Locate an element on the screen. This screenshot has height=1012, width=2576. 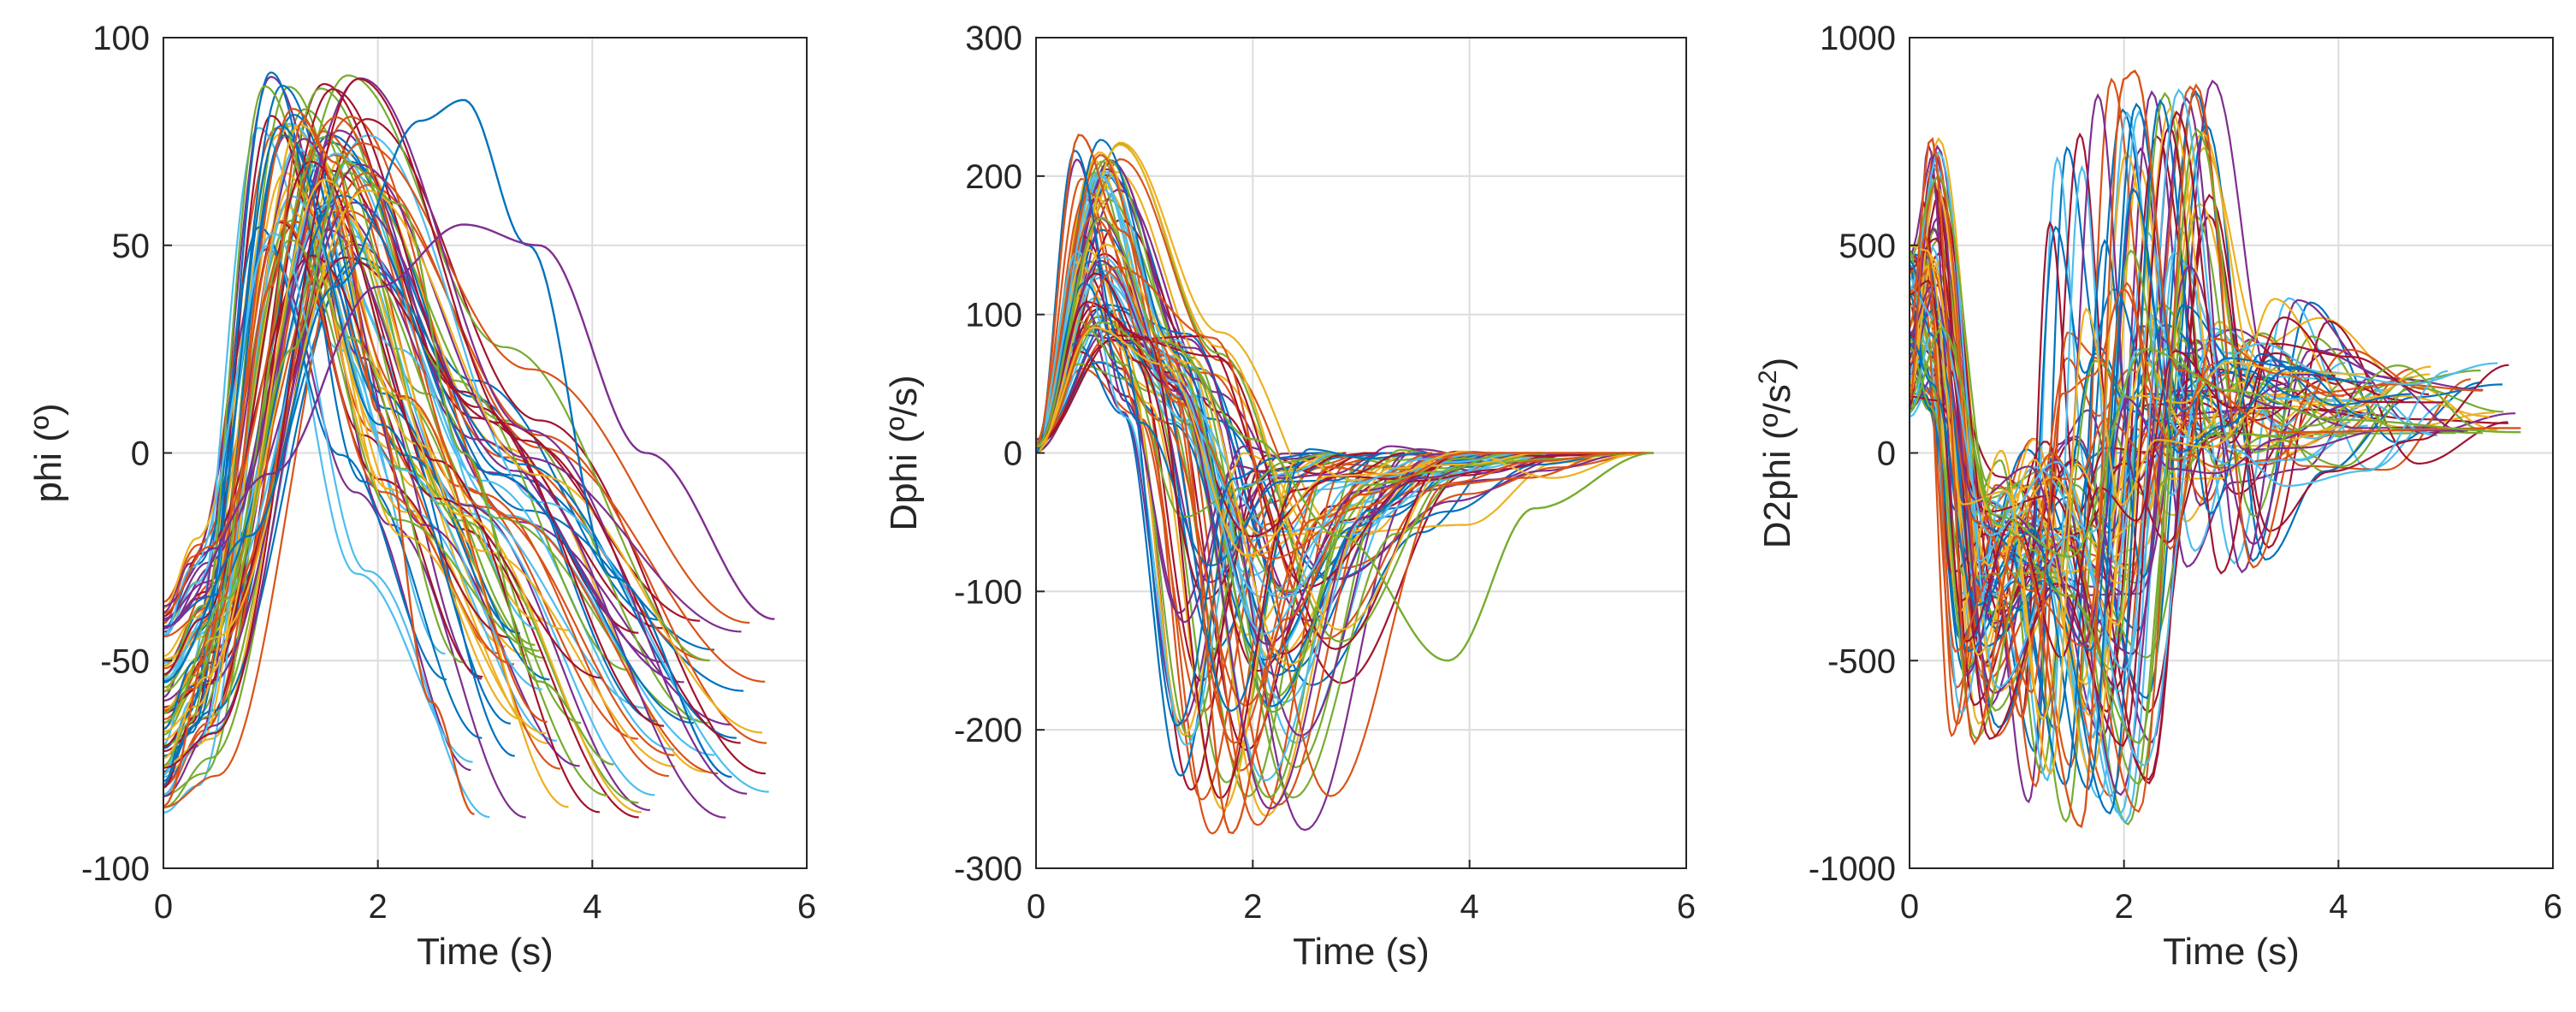
y-tick-label: -500 is located at coordinates (1862, 661).